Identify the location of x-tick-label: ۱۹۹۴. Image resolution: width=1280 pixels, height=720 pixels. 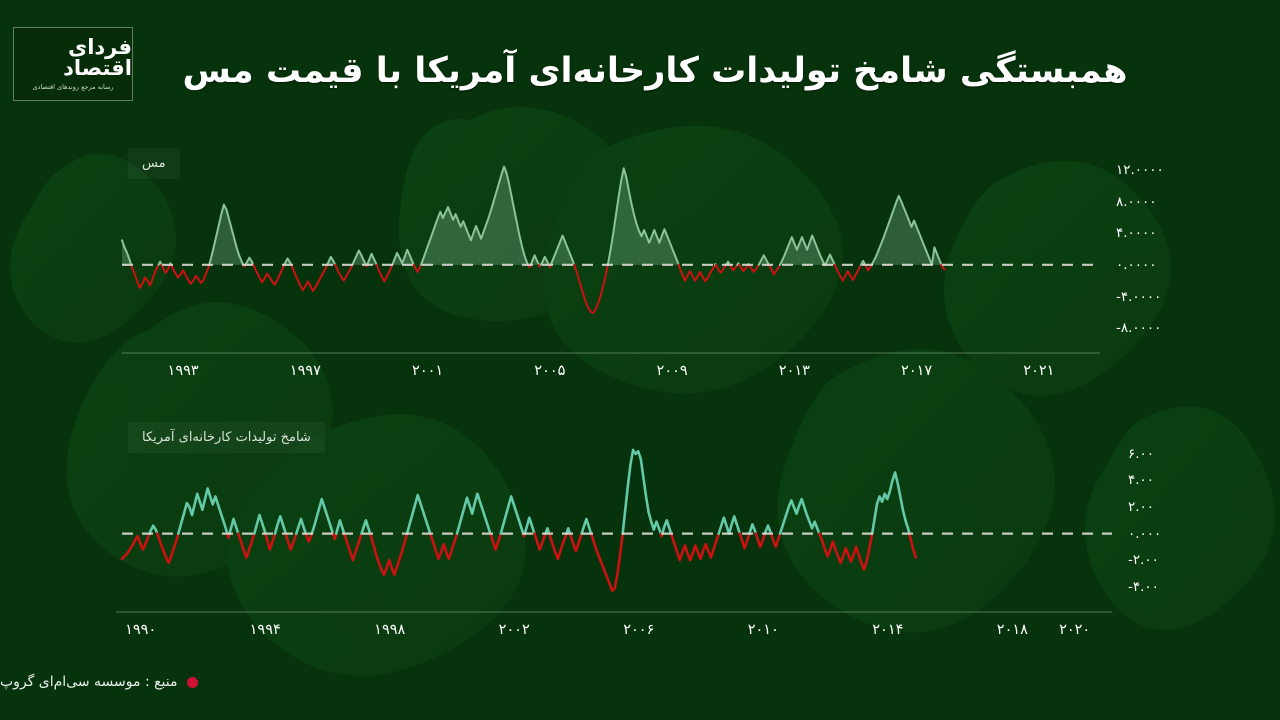
(265, 630).